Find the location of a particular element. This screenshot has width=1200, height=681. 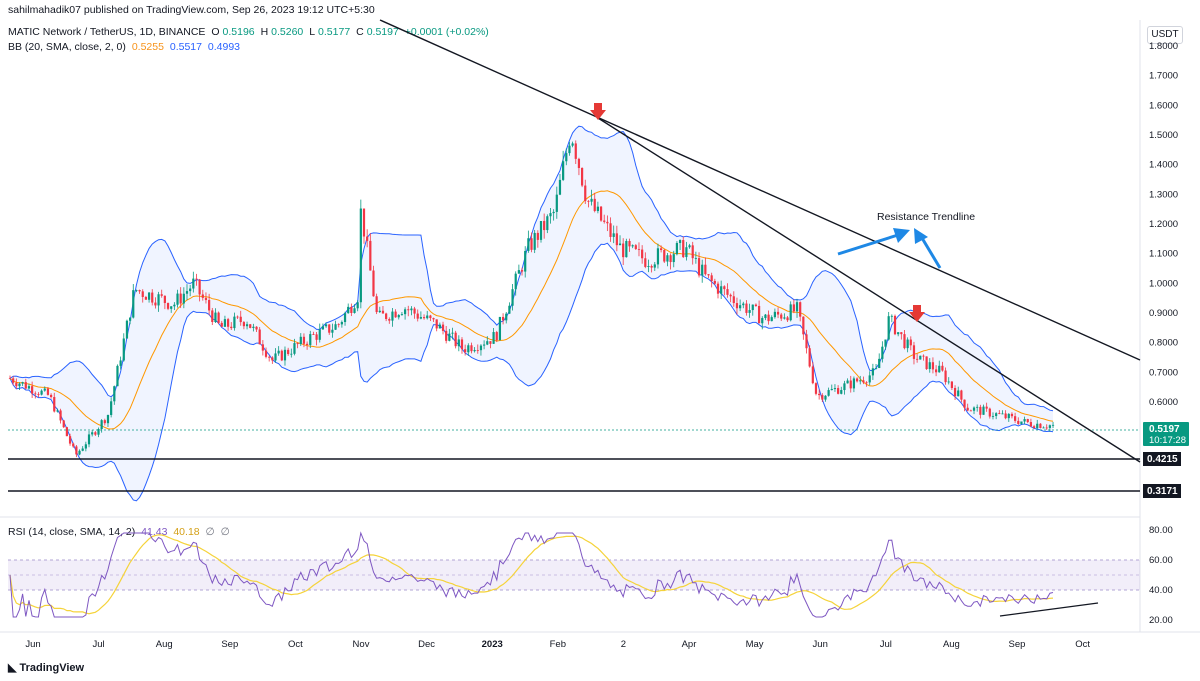

low-value: 0.5177 is located at coordinates (334, 32).